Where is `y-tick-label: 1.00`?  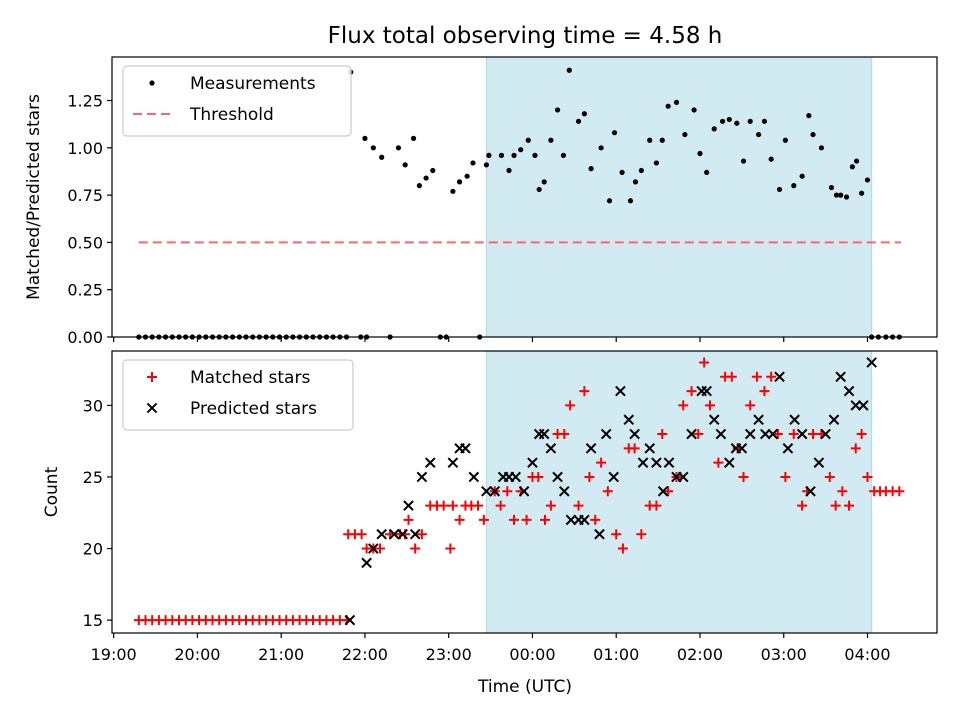
y-tick-label: 1.00 is located at coordinates (85, 148).